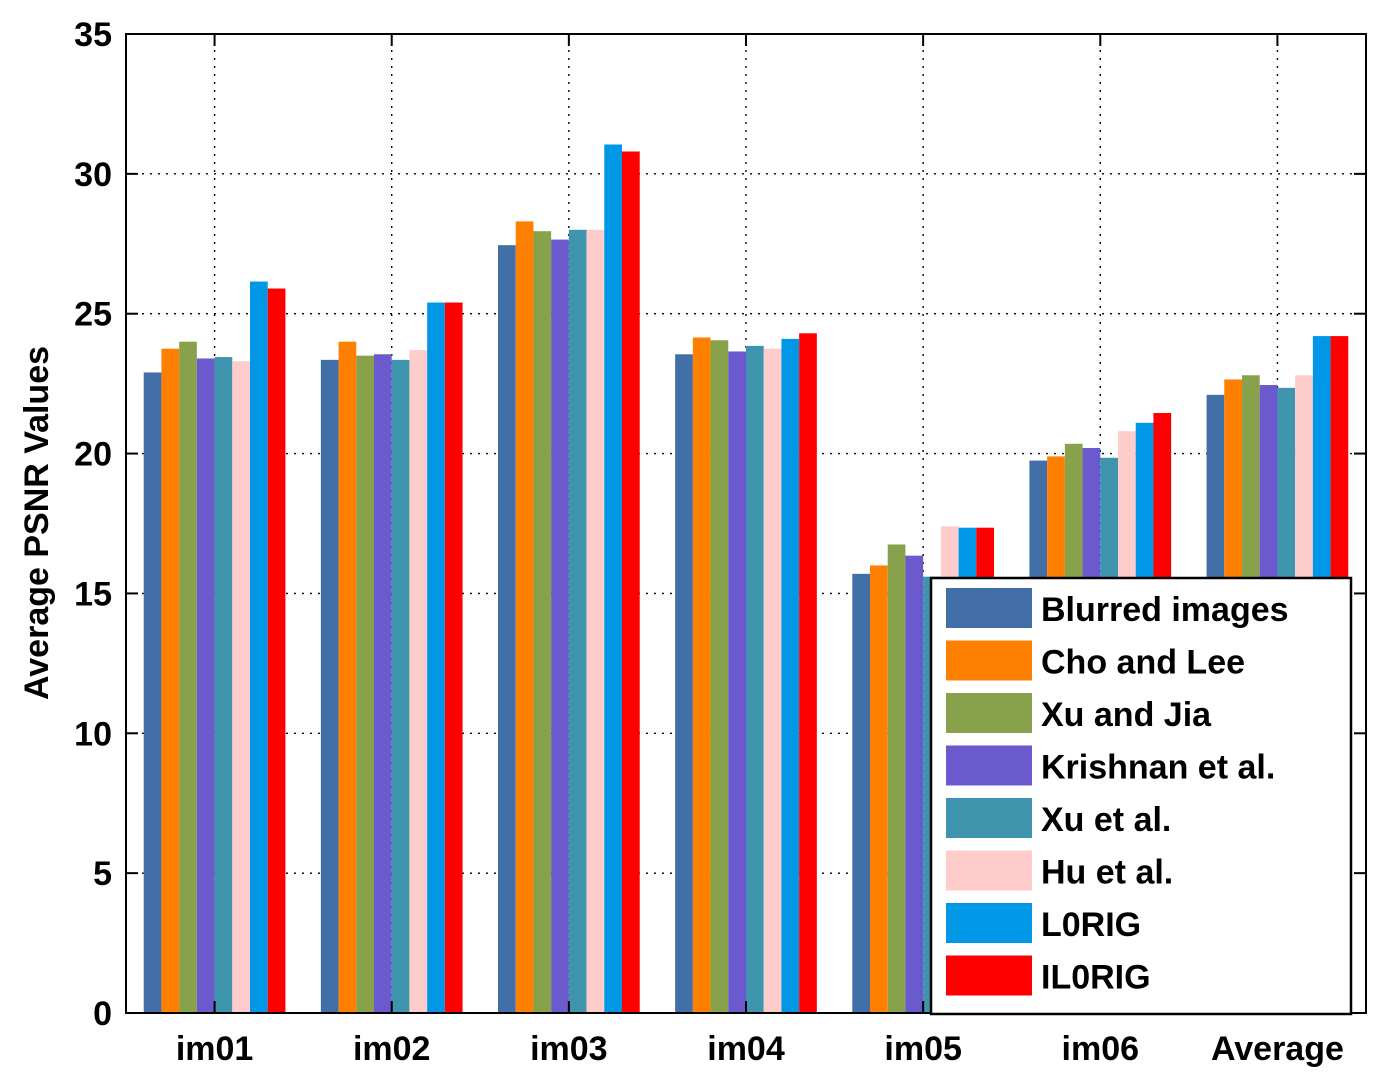 Image resolution: width=1384 pixels, height=1073 pixels. What do you see at coordinates (102, 874) in the screenshot?
I see `y-tick-label: 5` at bounding box center [102, 874].